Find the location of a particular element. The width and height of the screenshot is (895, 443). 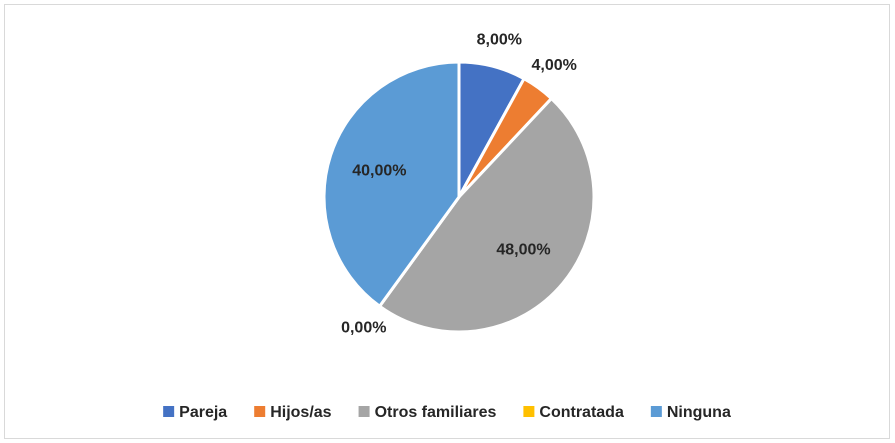

data-label: 4,00% is located at coordinates (554, 65).